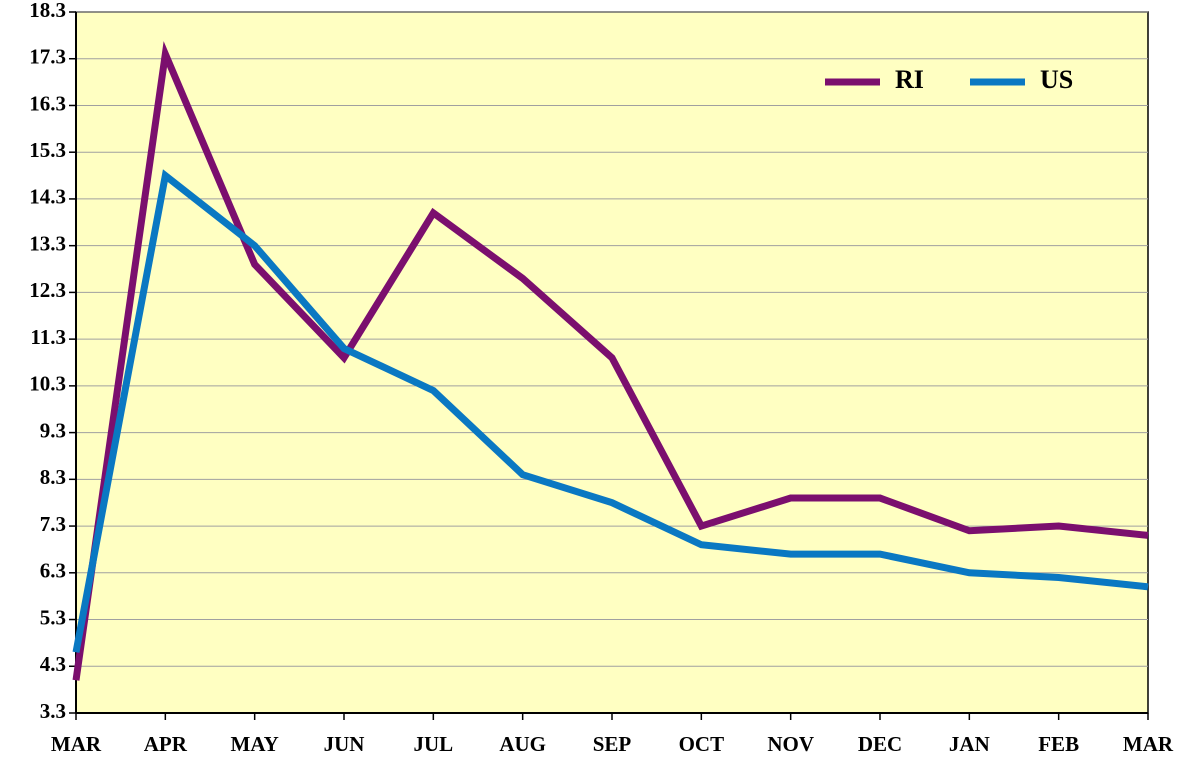 This screenshot has width=1182, height=764. Describe the element at coordinates (47, 103) in the screenshot. I see `y-tick-label: 16.3` at that location.